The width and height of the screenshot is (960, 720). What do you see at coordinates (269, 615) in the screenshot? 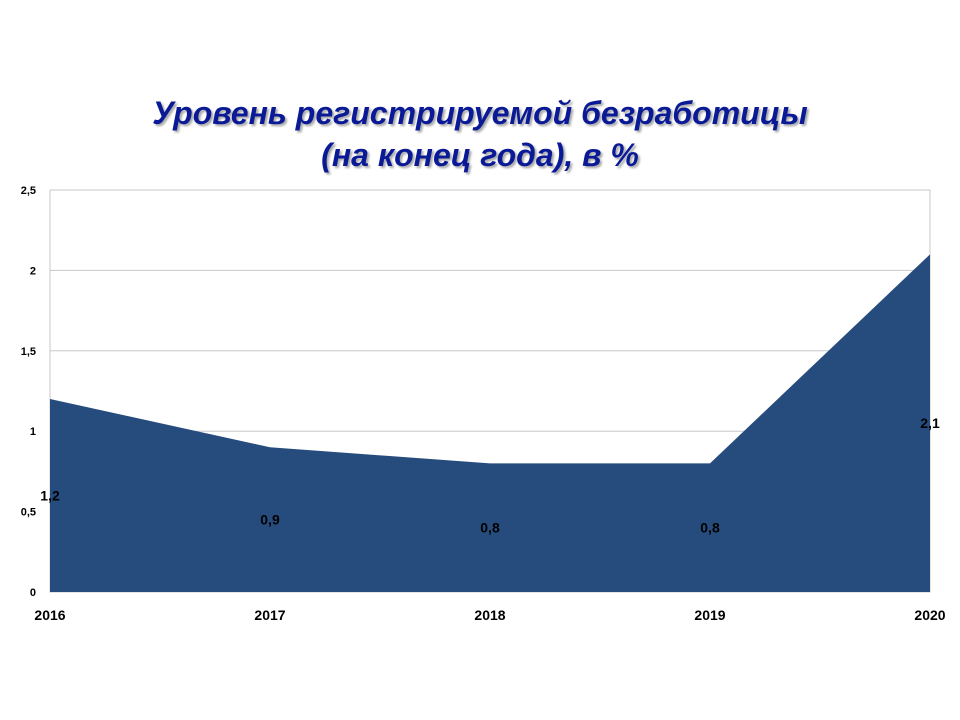
I see `x-tick-label: 2017` at bounding box center [269, 615].